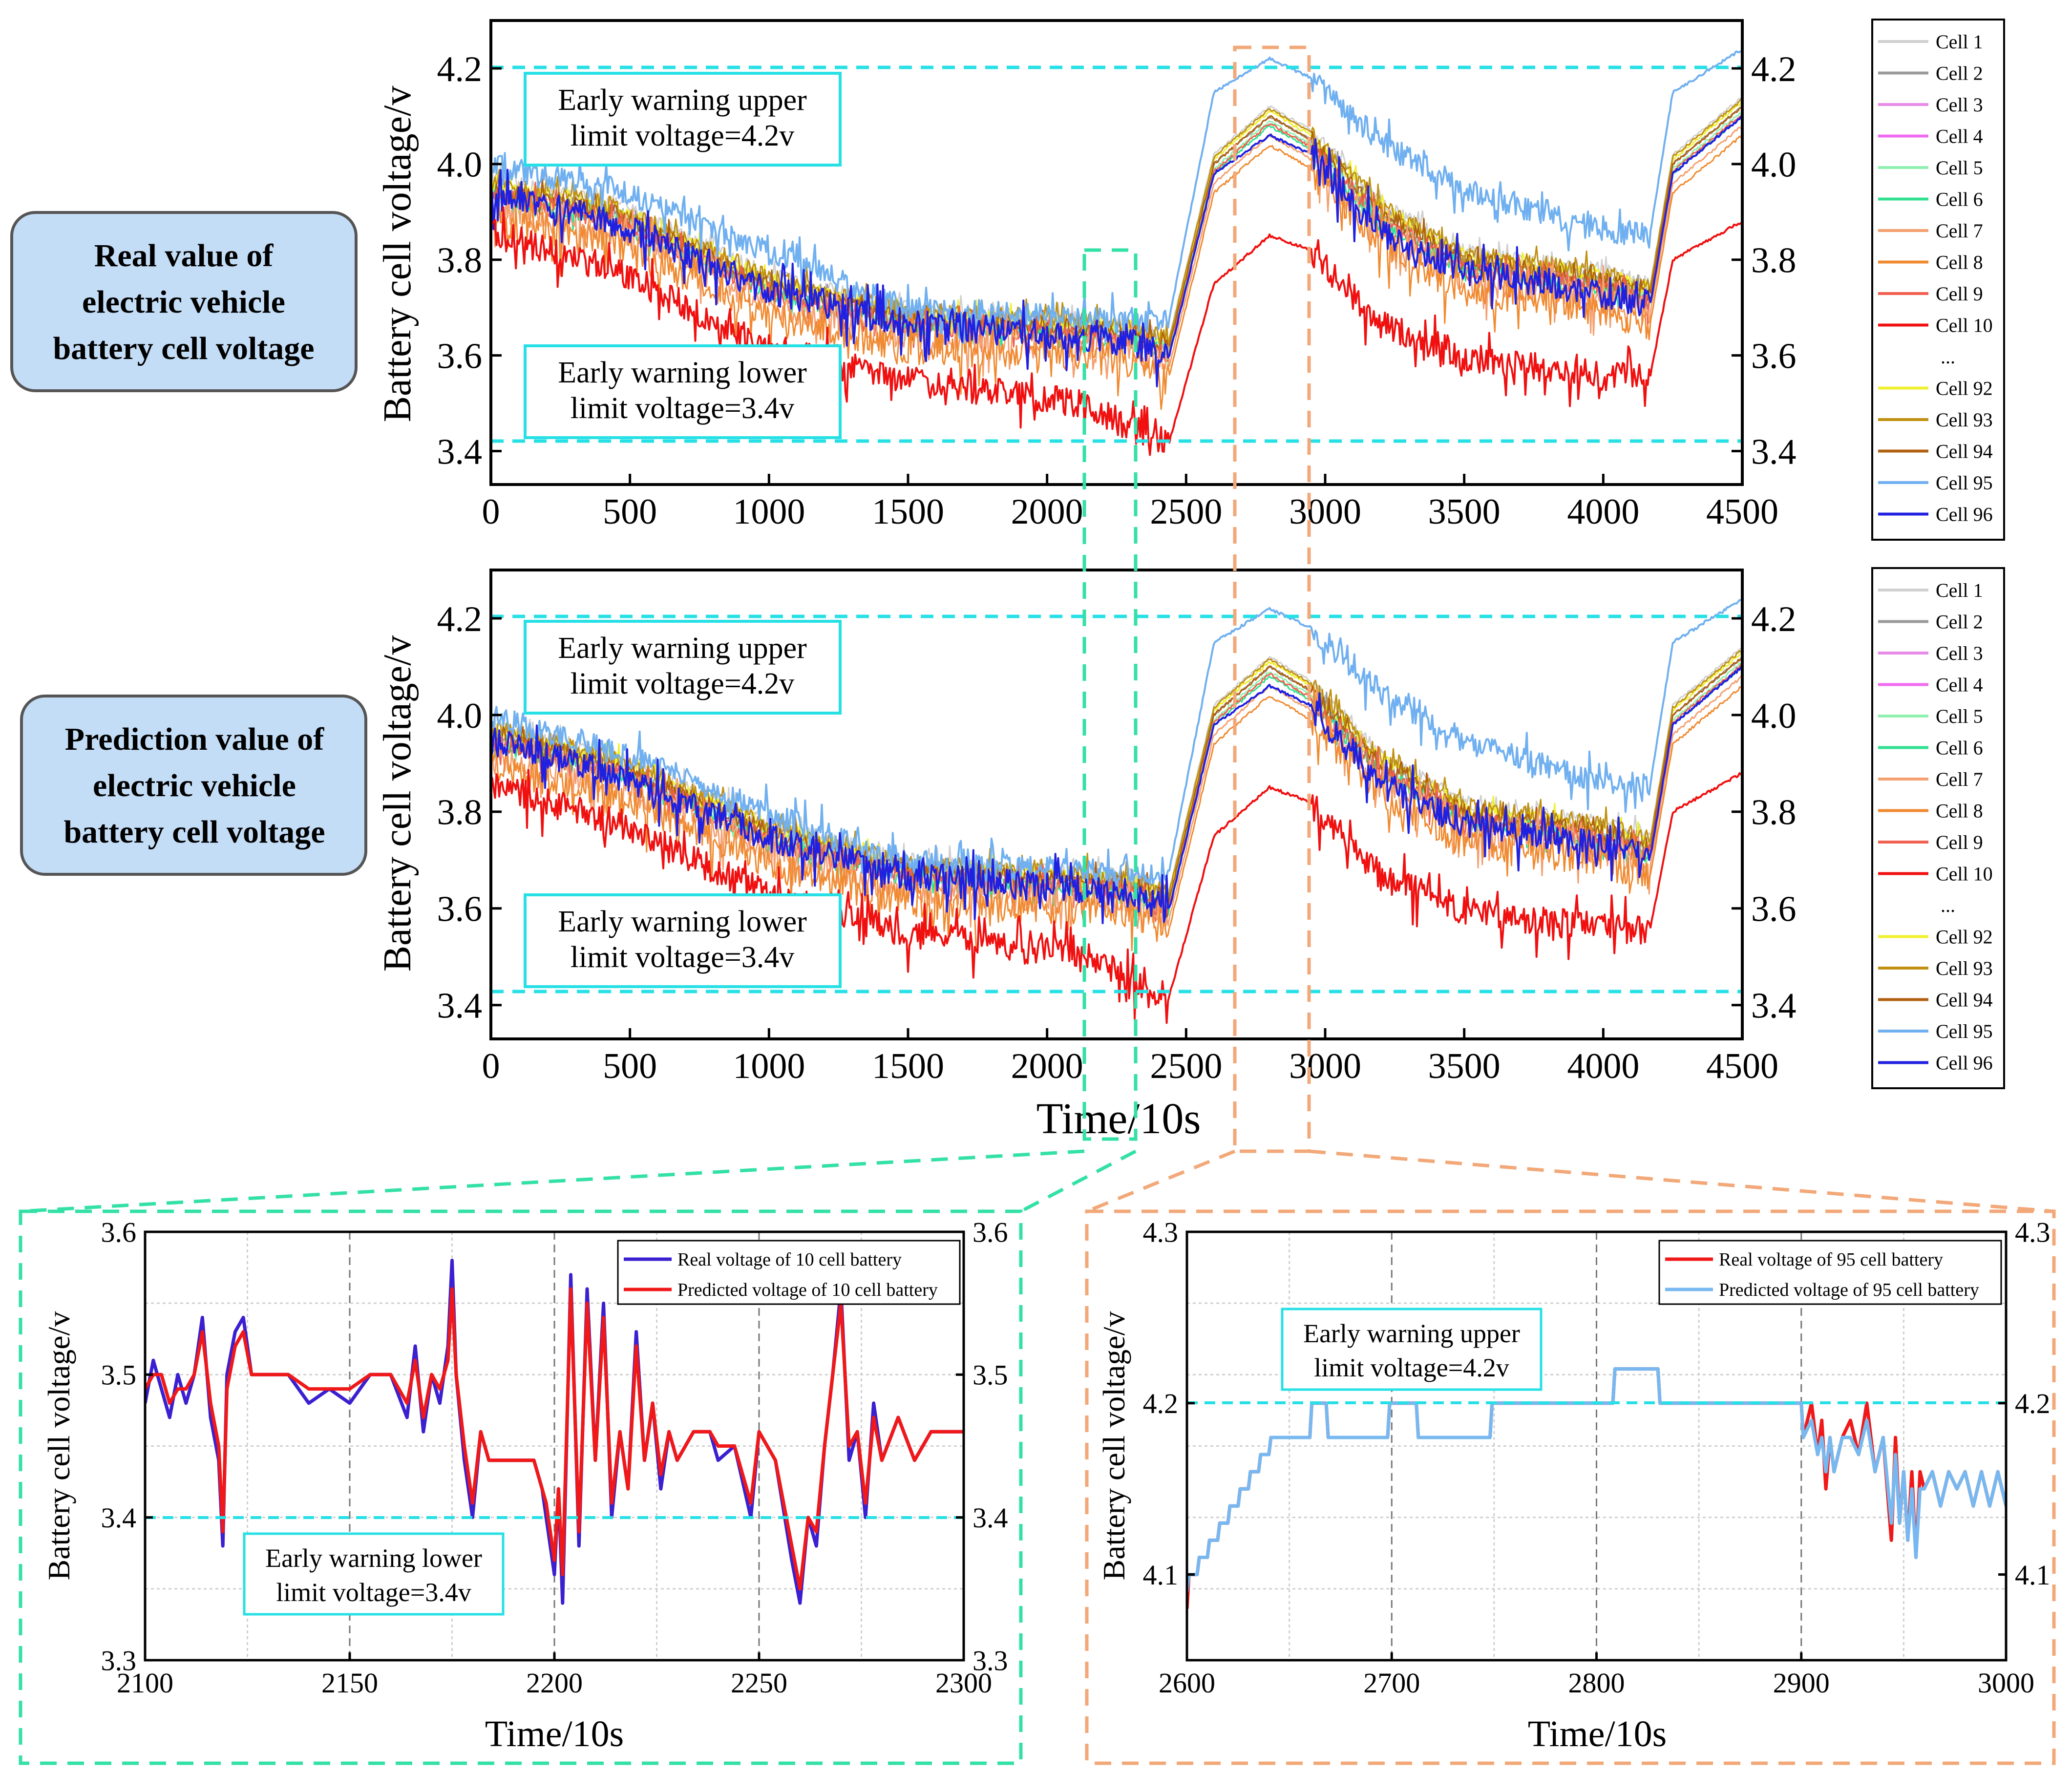 This screenshot has width=2072, height=1774. Describe the element at coordinates (1965, 389) in the screenshot. I see `legend-entry: Cell 92` at that location.